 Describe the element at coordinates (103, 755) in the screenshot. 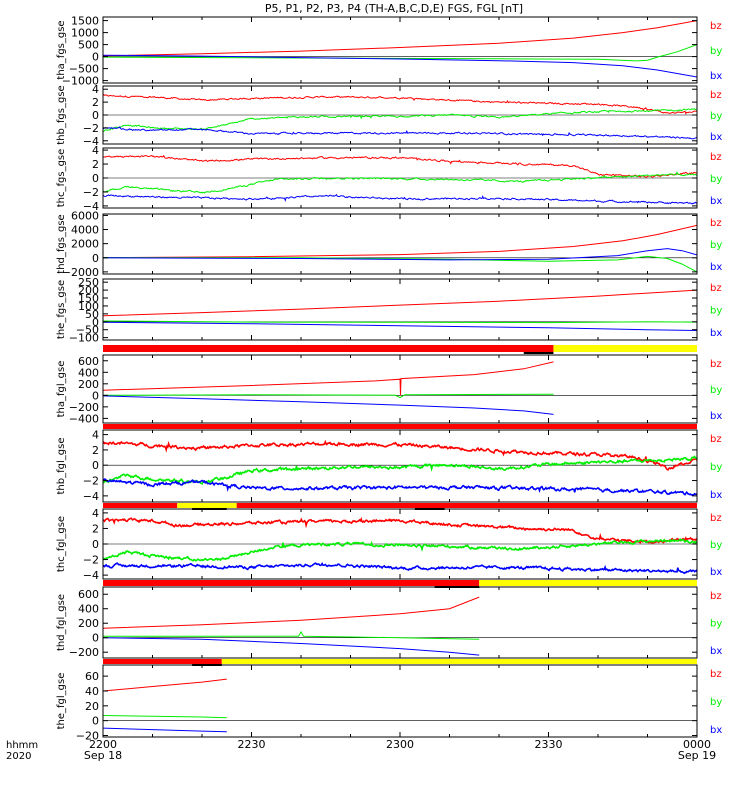

I see `time-tick-date: Sep 18` at that location.